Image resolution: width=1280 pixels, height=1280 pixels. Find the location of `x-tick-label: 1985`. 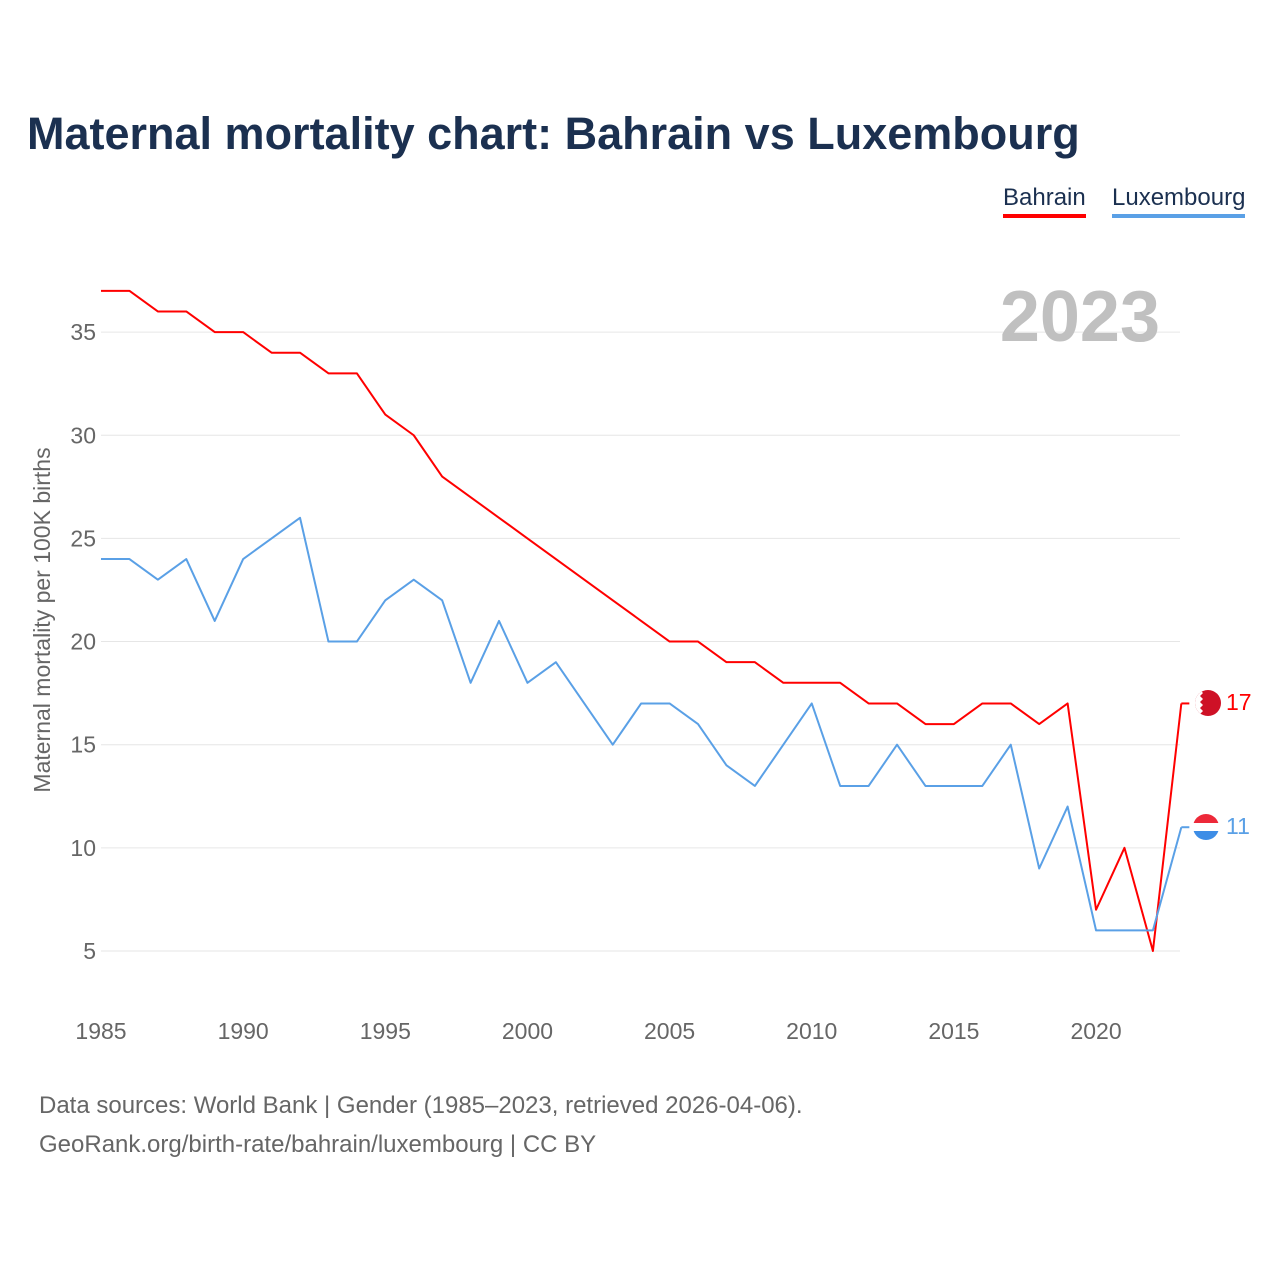

x-tick-label: 1985 is located at coordinates (100, 1031).